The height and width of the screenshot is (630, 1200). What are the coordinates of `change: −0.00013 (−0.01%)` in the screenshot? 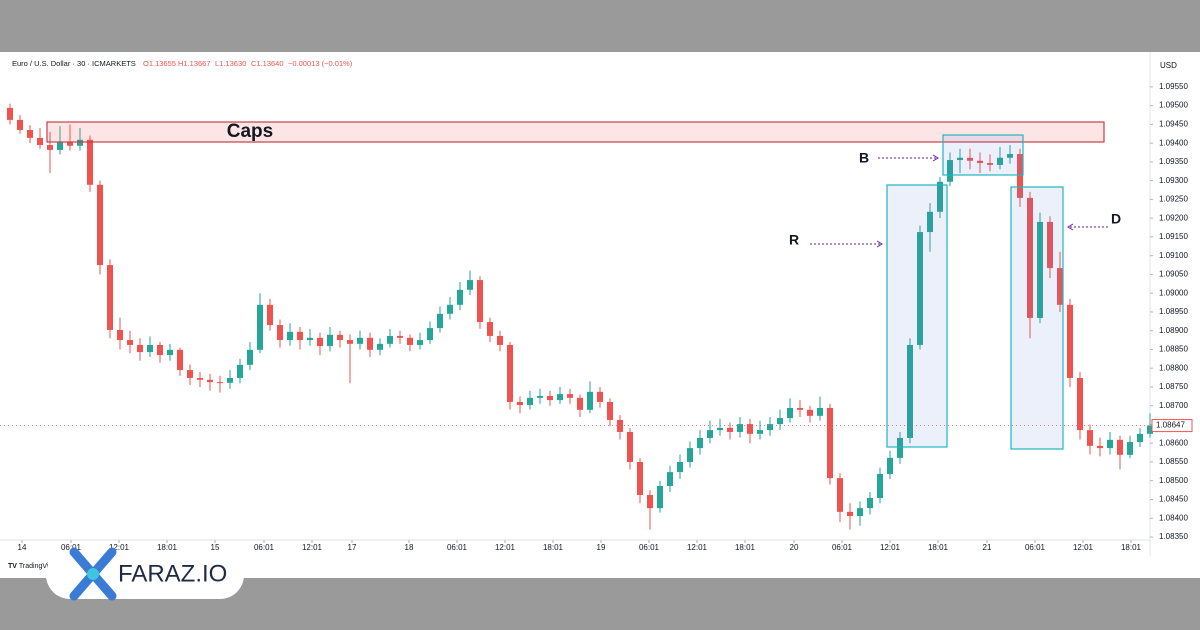 It's located at (320, 63).